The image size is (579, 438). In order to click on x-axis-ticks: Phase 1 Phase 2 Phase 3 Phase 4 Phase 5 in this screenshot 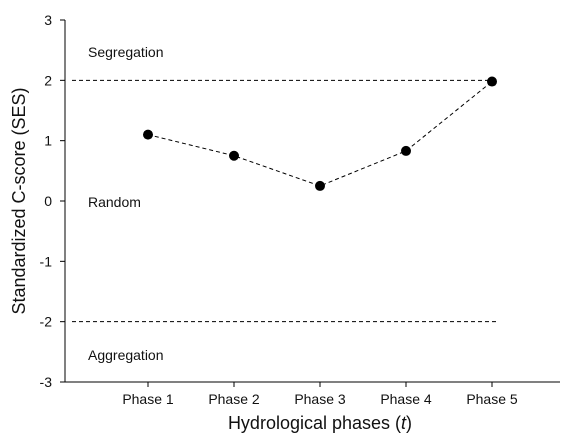, I will do `click(320, 394)`.